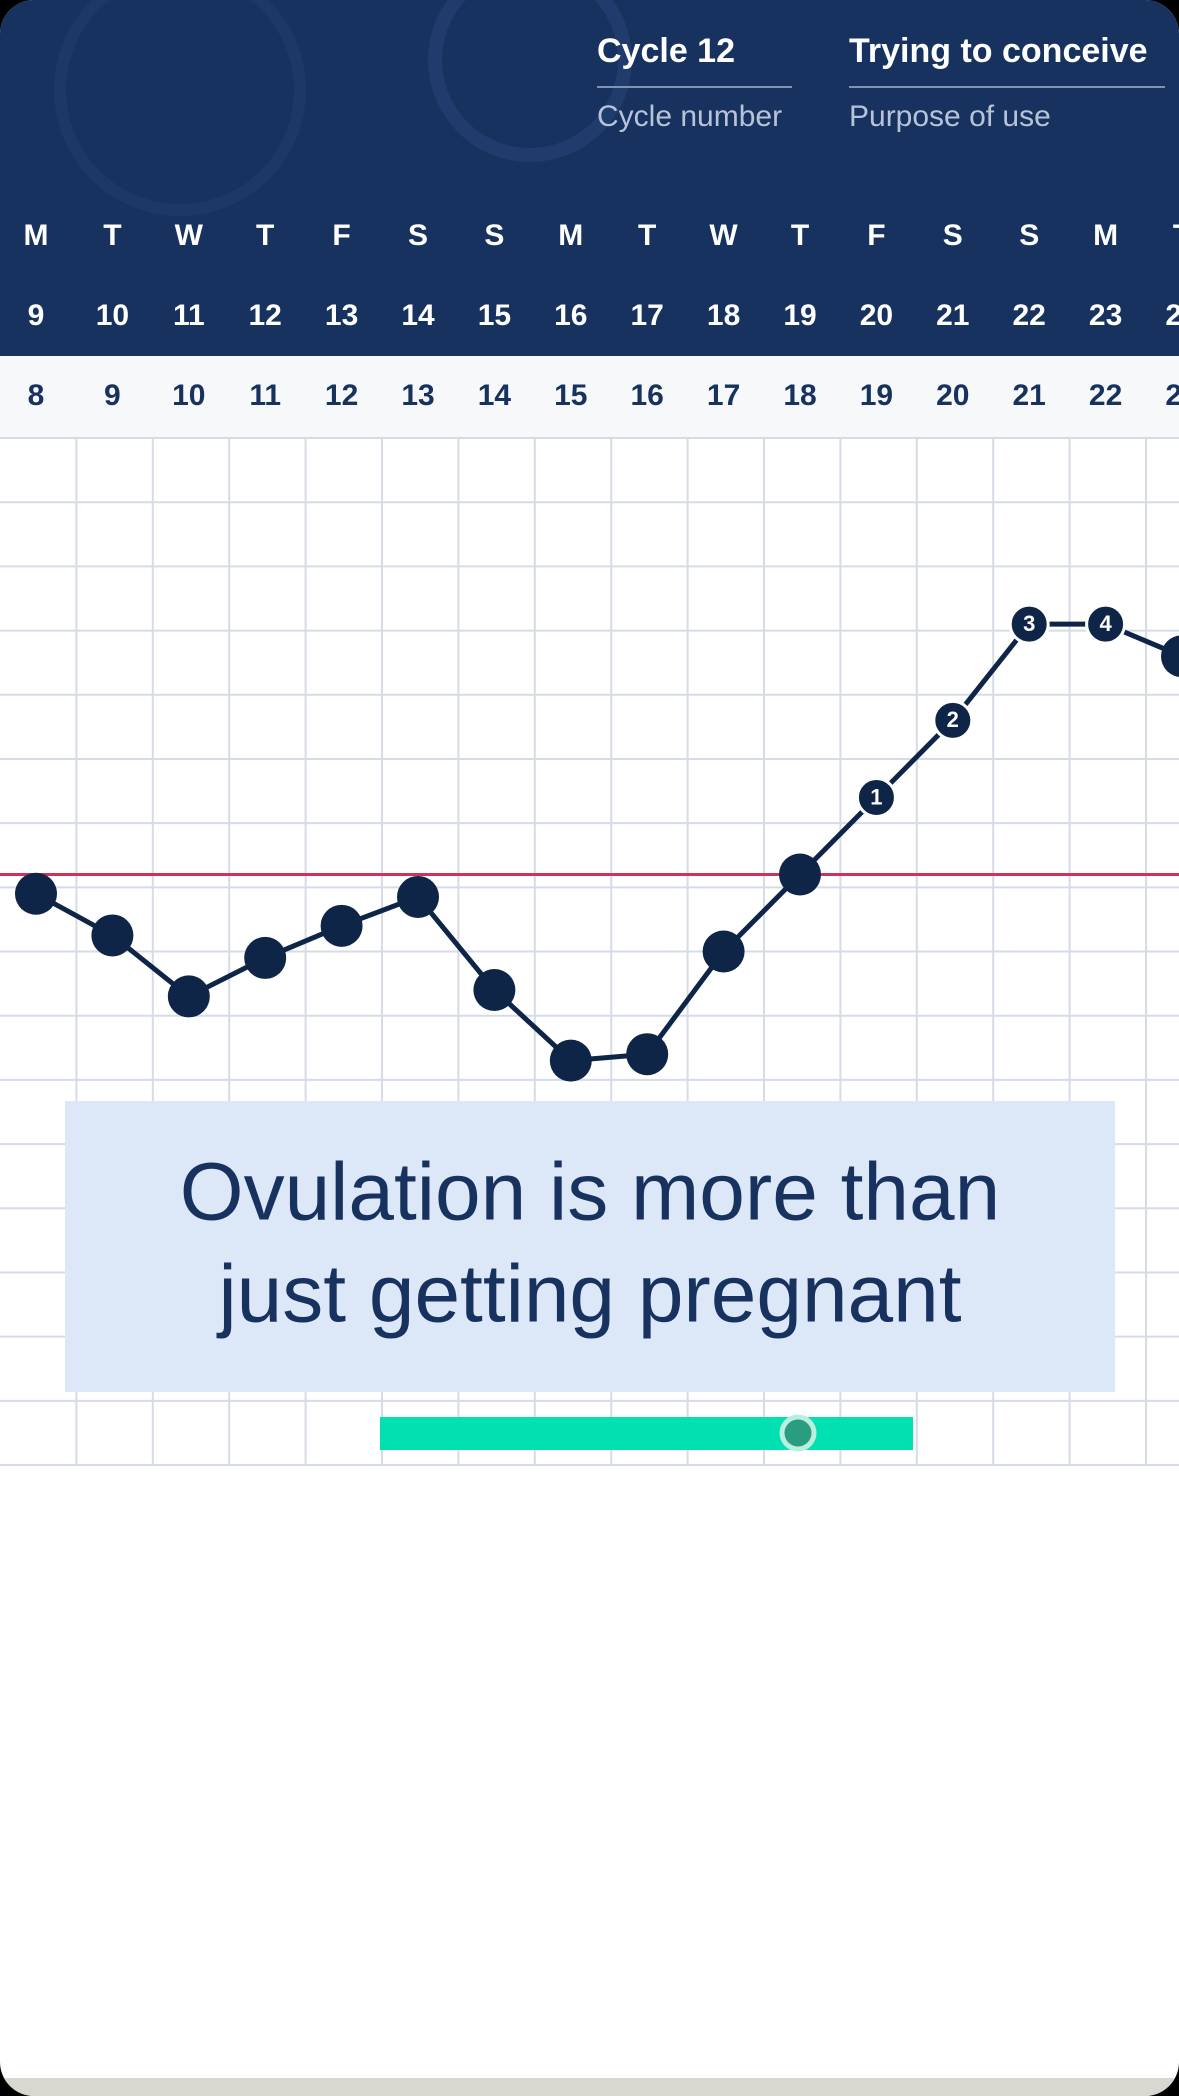 This screenshot has height=2096, width=1179. I want to click on date: 9, so click(36, 315).